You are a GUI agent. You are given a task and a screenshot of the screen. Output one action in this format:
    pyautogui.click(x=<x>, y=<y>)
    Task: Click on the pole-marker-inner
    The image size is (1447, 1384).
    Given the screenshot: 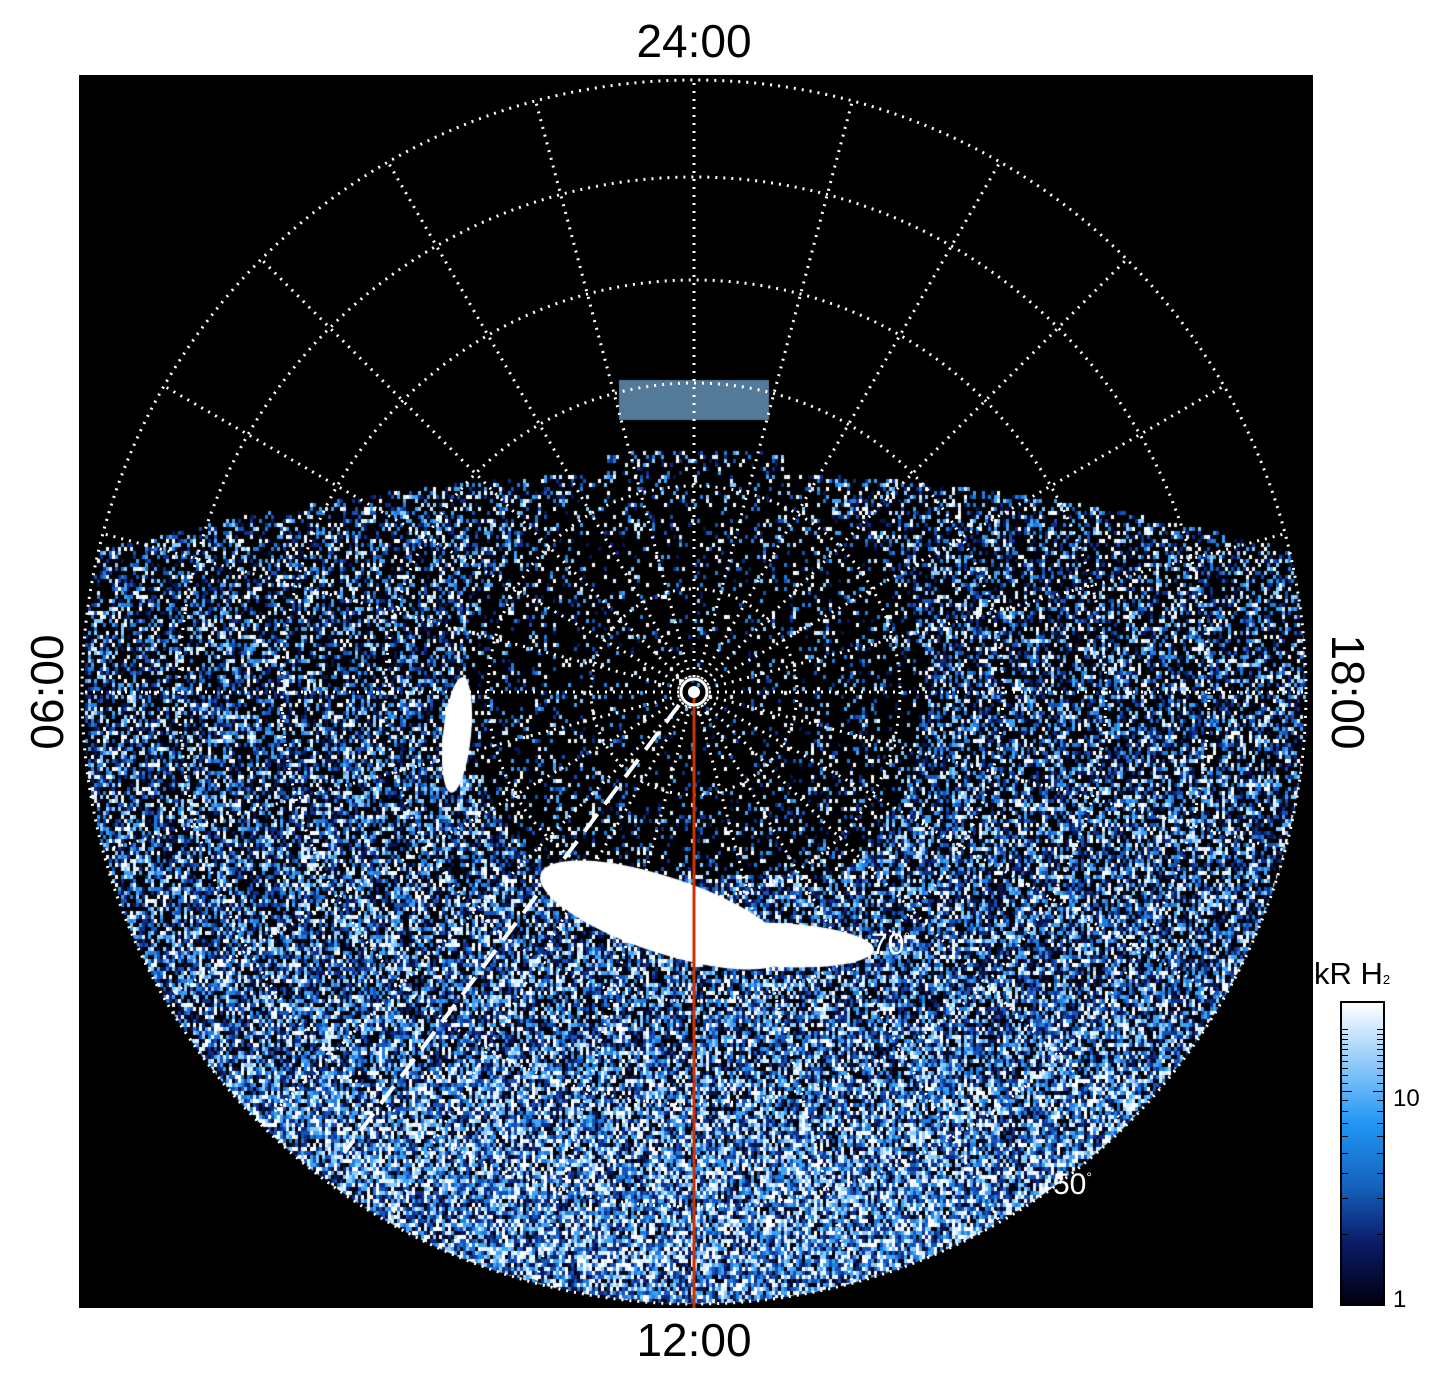 What is the action you would take?
    pyautogui.click(x=694, y=692)
    